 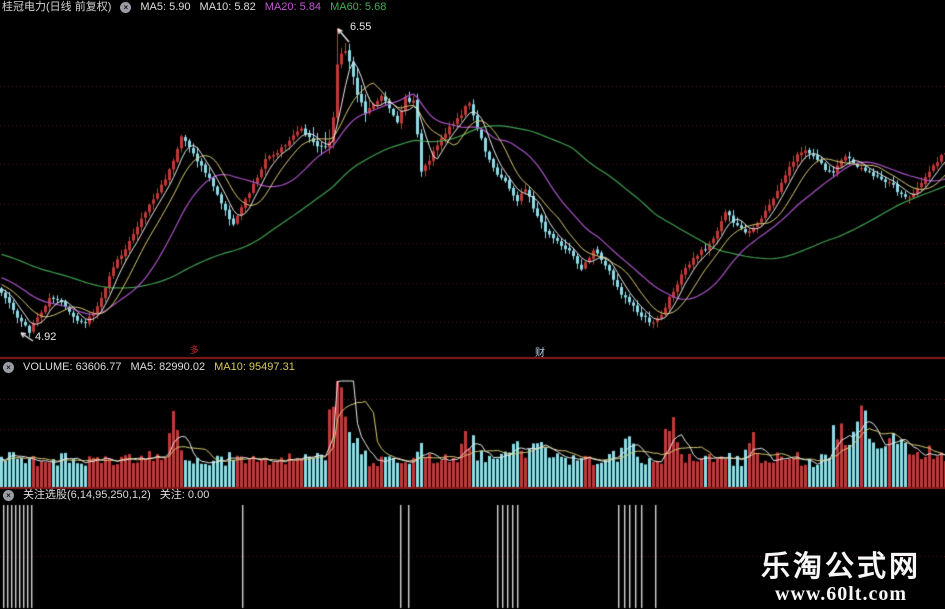 What do you see at coordinates (361, 27) in the screenshot?
I see `price-high-label: 6.55` at bounding box center [361, 27].